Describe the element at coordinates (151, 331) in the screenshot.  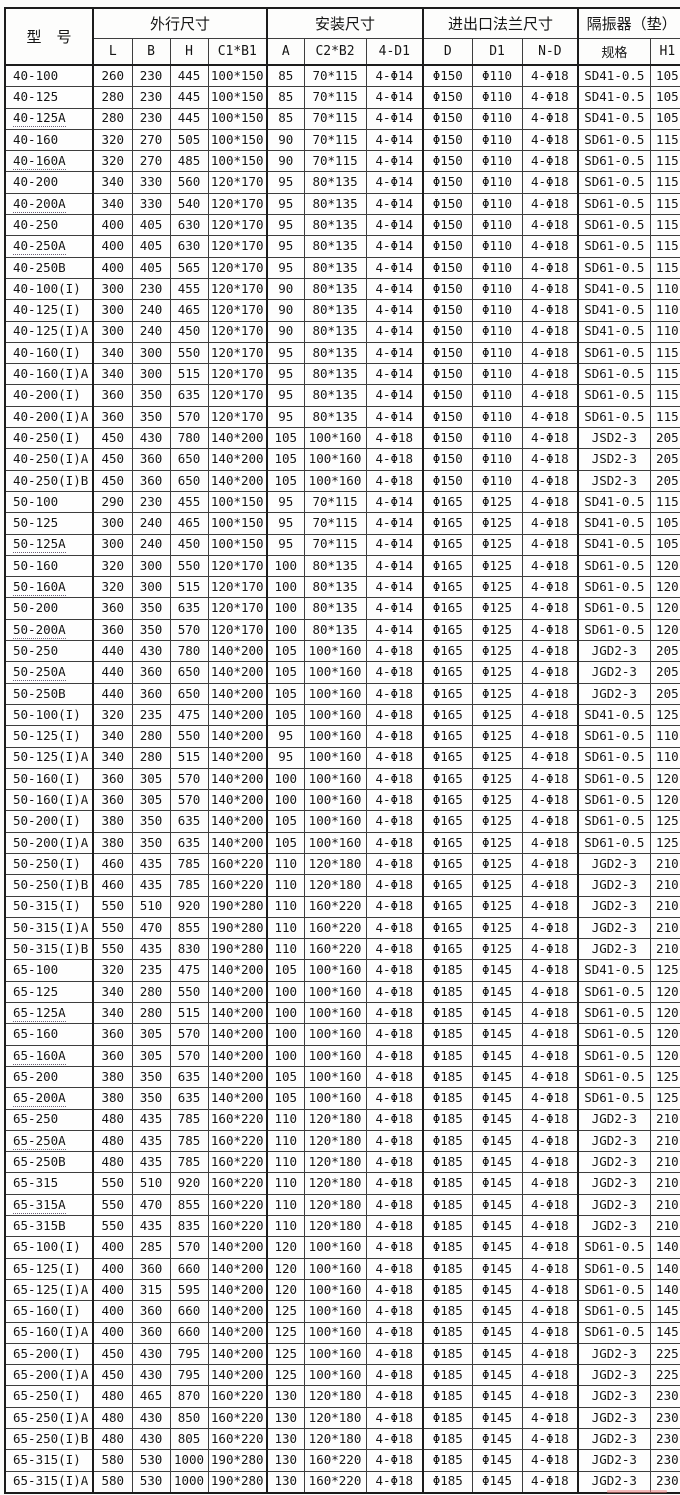
I see `value-cell: 240` at that location.